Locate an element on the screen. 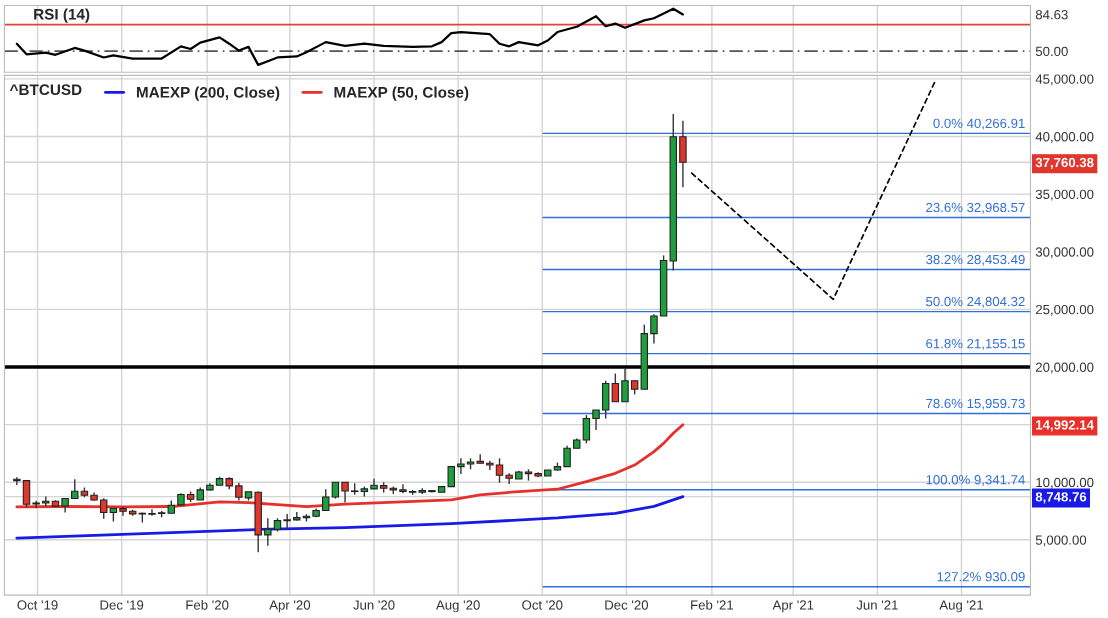  x-tick-label: Aug '20 is located at coordinates (458, 606).